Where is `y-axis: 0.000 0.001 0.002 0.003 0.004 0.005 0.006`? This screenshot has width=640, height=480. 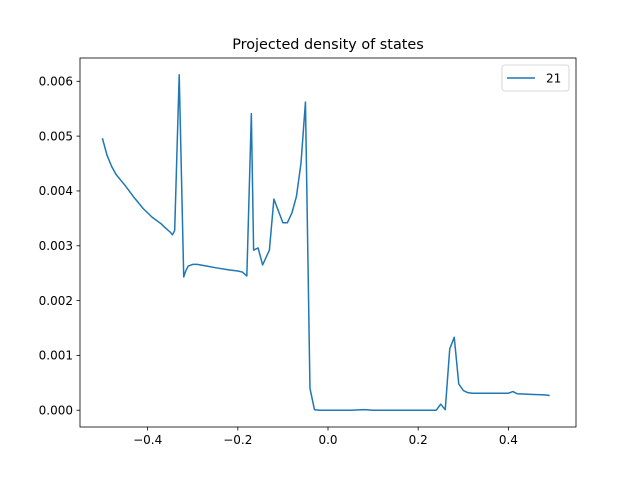 y-axis: 0.000 0.001 0.002 0.003 0.004 0.005 0.006 is located at coordinates (59, 245).